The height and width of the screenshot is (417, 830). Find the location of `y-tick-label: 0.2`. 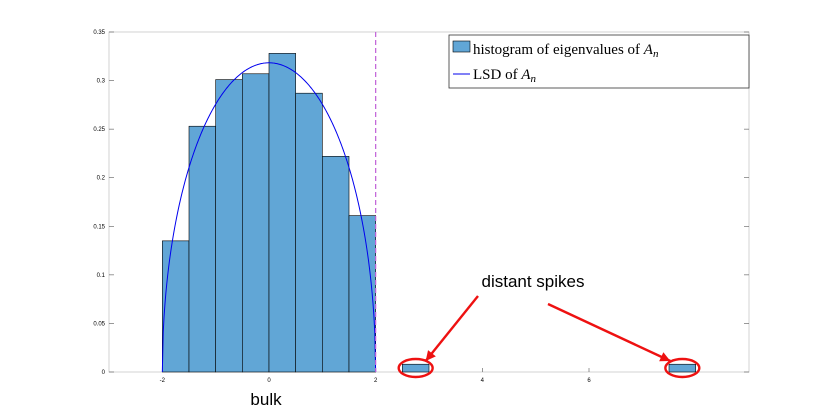

y-tick-label: 0.2 is located at coordinates (101, 179).